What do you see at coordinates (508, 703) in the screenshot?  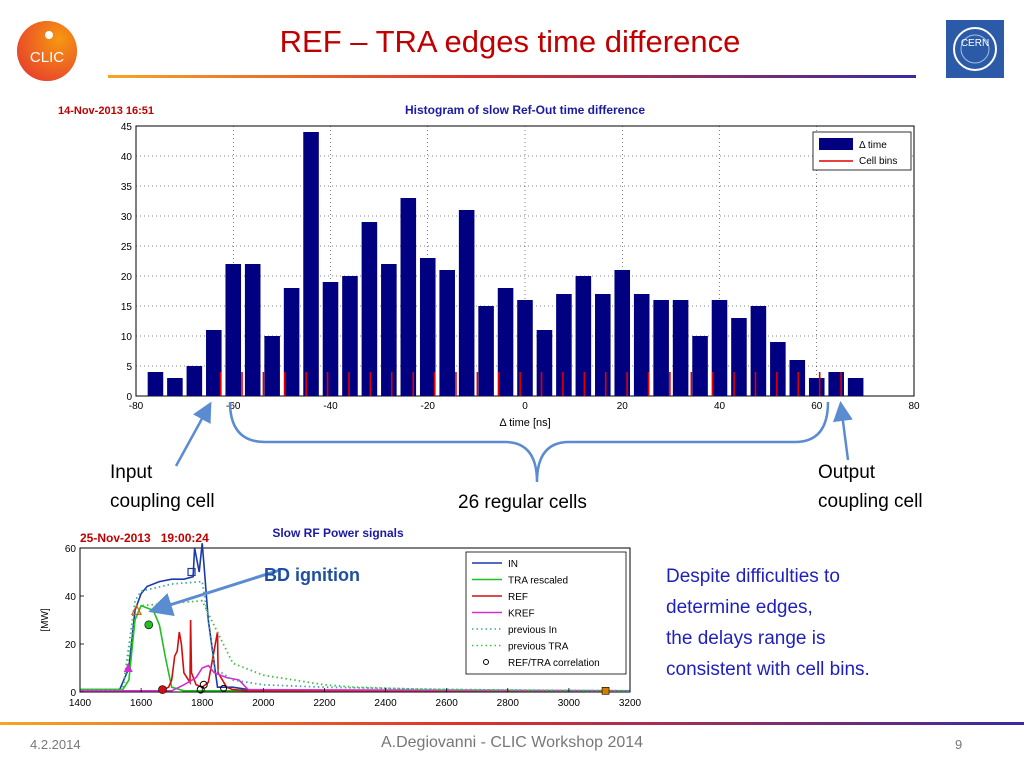 I see `rf-xtick-label: 2800` at bounding box center [508, 703].